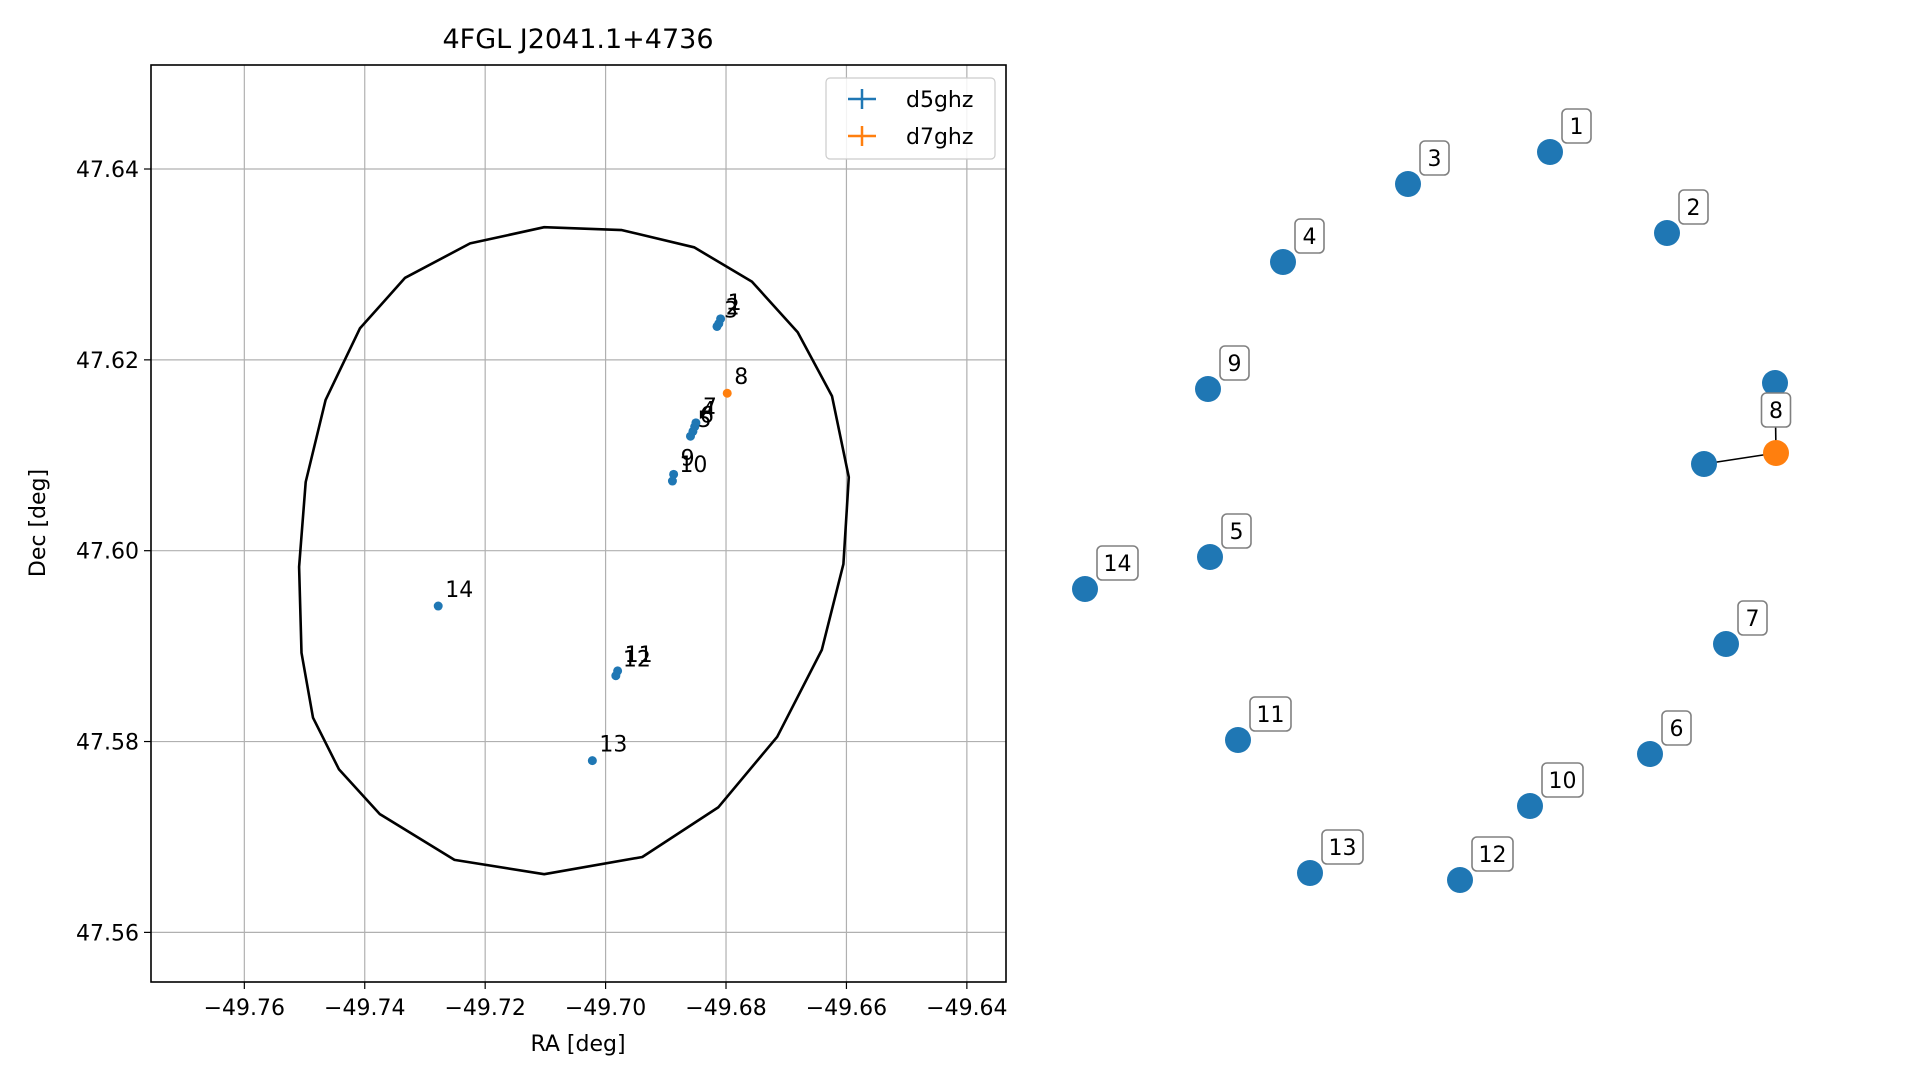  Describe the element at coordinates (709, 411) in the screenshot. I see `point-label: 4` at that location.